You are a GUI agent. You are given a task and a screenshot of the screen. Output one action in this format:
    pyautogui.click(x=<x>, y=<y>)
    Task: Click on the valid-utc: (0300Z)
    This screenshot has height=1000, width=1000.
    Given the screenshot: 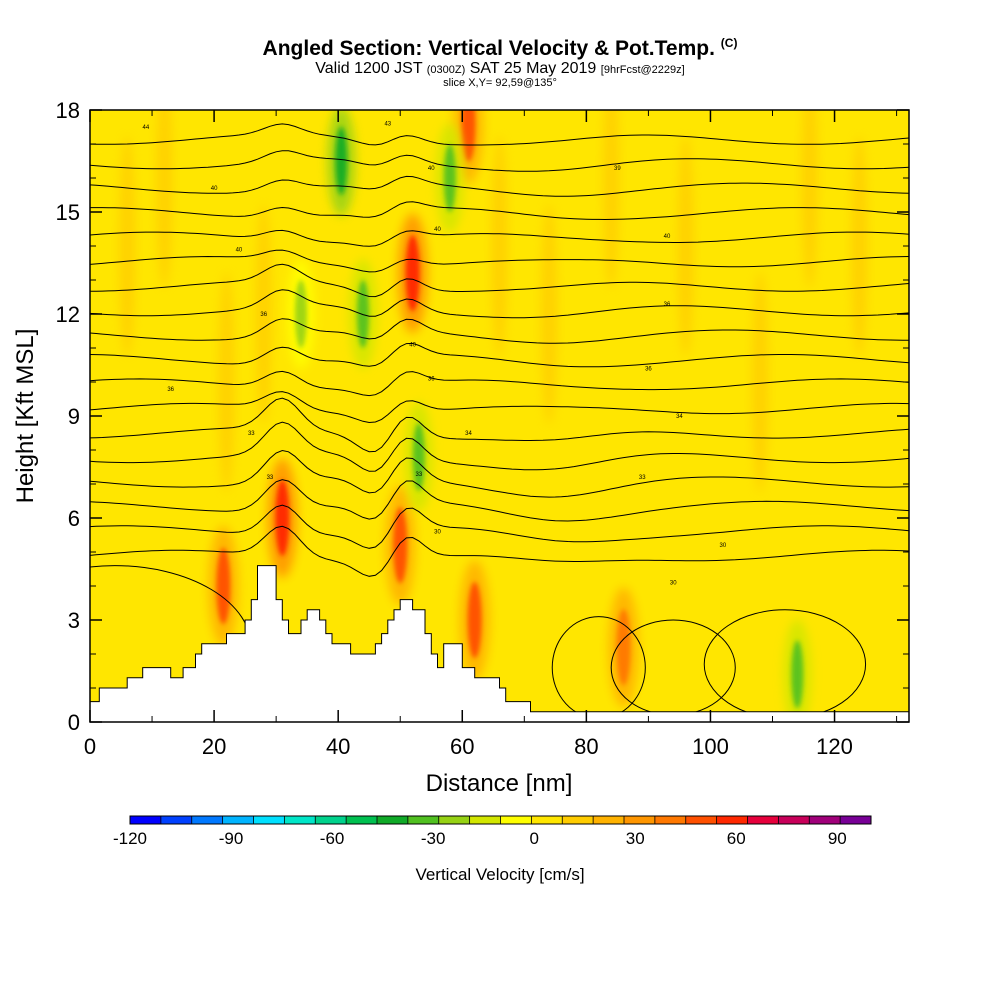 What is the action you would take?
    pyautogui.click(x=446, y=70)
    